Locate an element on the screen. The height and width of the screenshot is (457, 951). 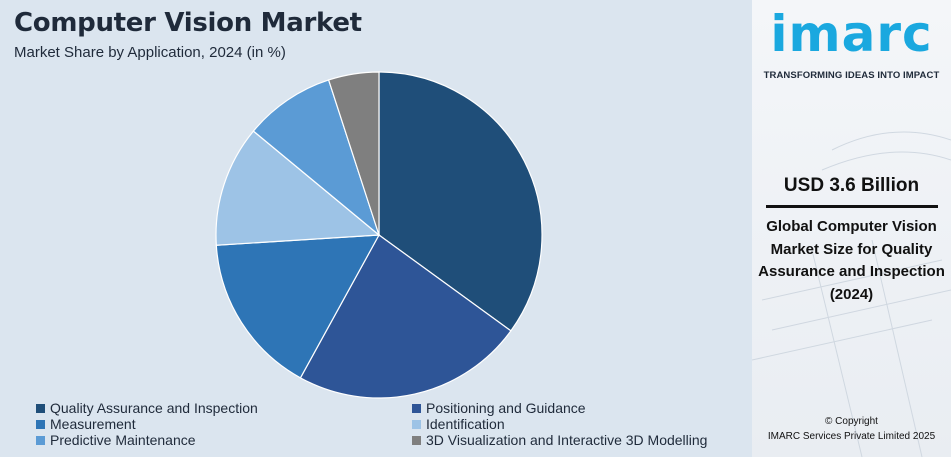
legend-label: Predictive Maintenance is located at coordinates (123, 440).